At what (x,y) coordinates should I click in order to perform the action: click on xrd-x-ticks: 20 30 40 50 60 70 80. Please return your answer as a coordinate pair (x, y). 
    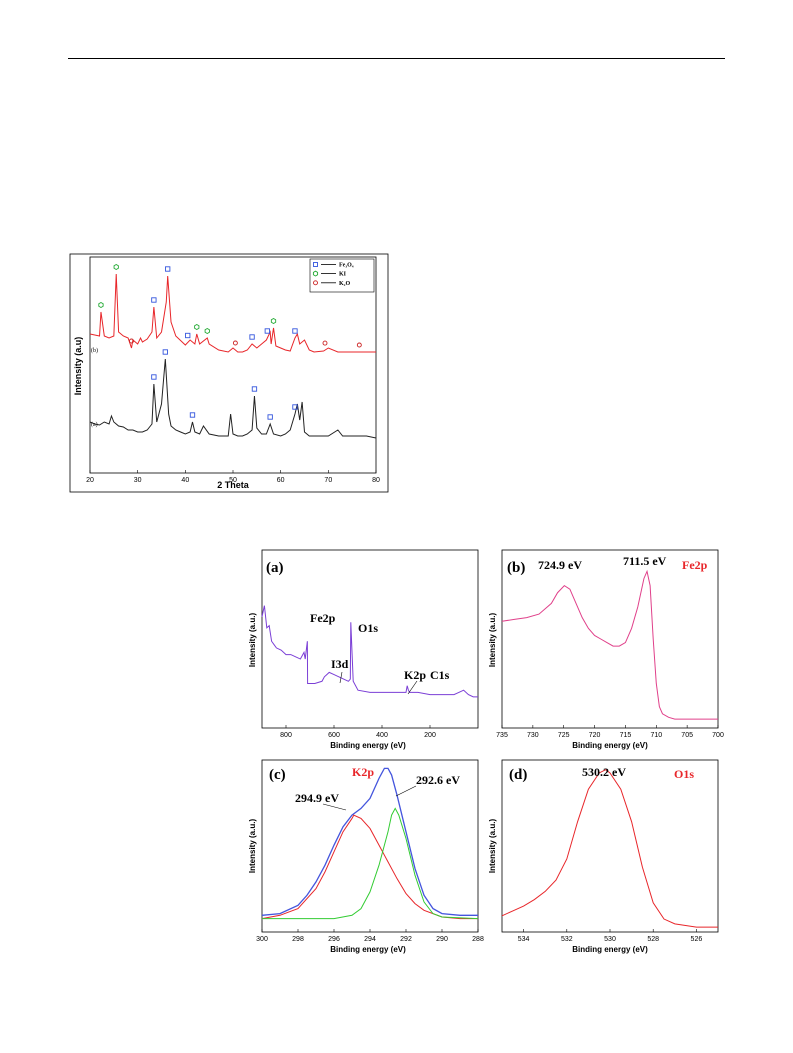
    Looking at the image, I should click on (233, 477).